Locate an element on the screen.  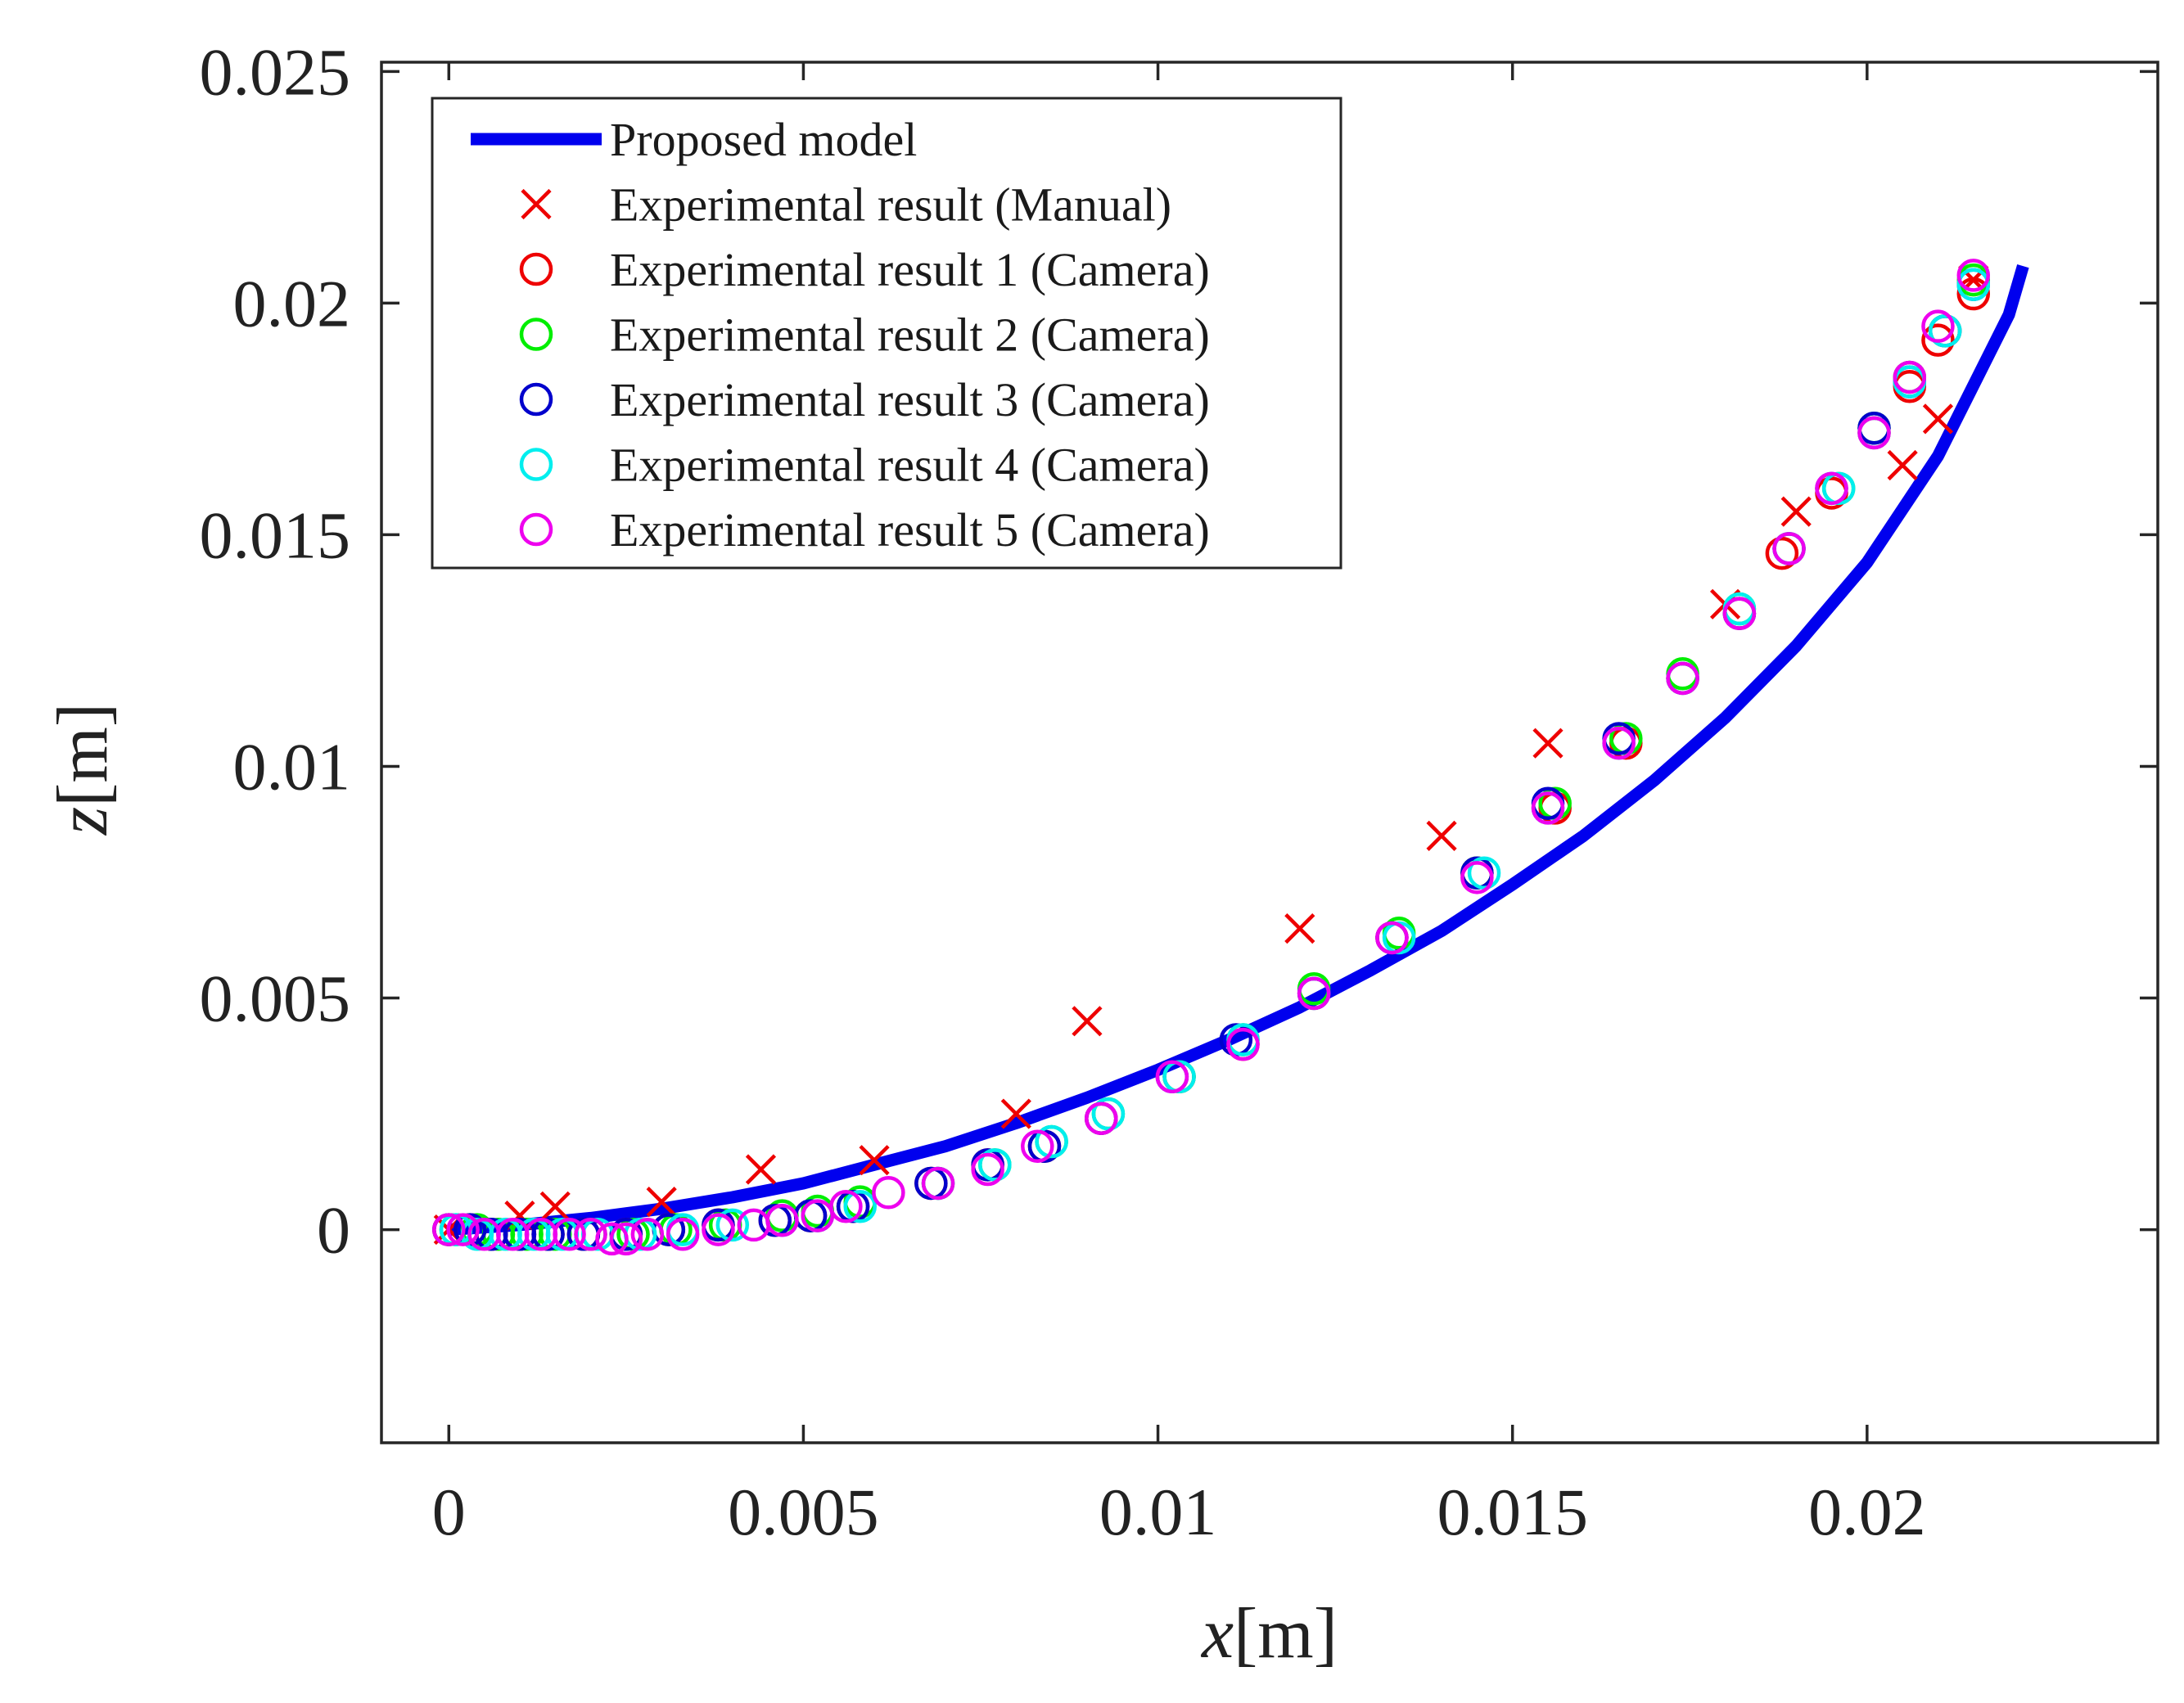
legend-item: Experimental result 5 (Camera) is located at coordinates (865, 529).